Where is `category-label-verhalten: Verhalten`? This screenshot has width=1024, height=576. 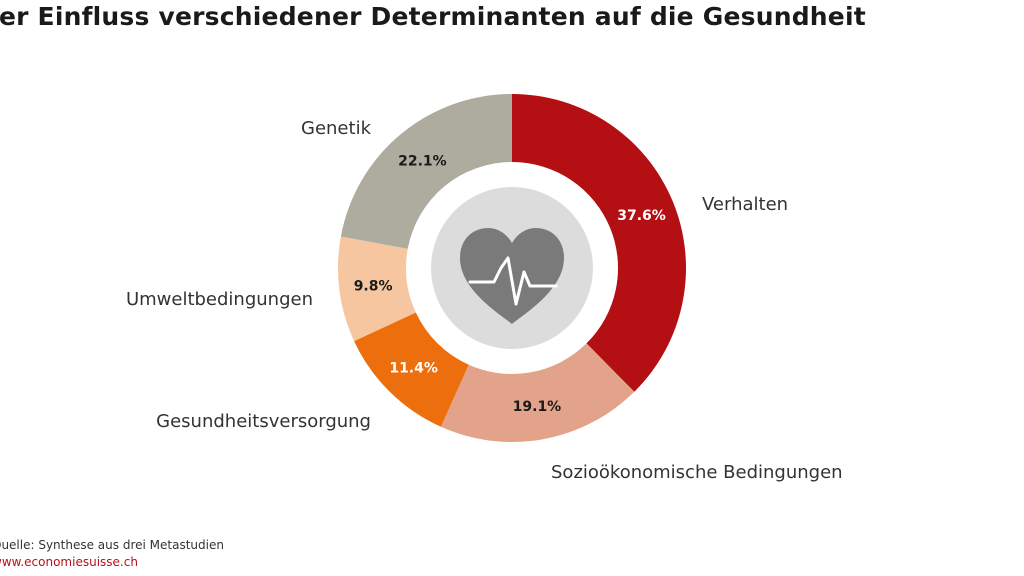
category-label-verhalten: Verhalten is located at coordinates (745, 204).